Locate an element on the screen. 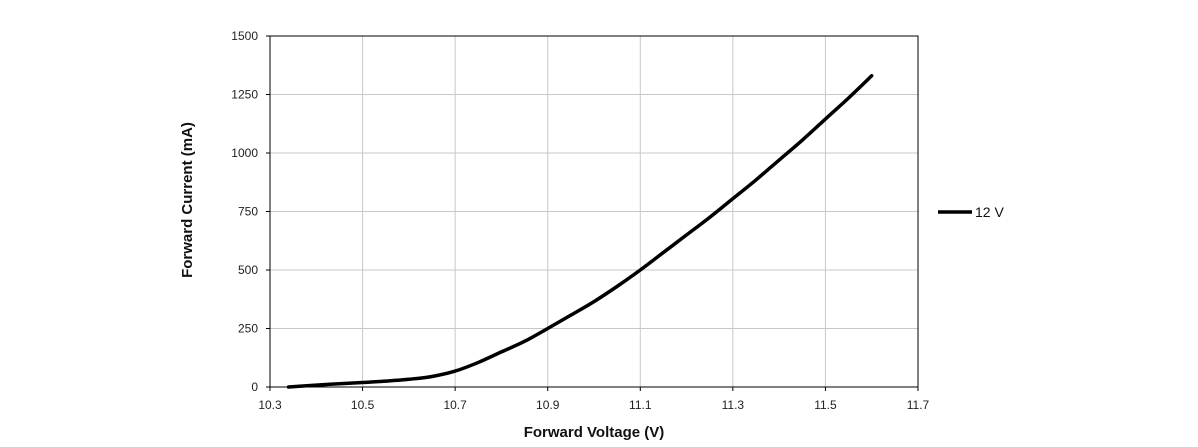  x-tick-label: 10.5 is located at coordinates (363, 405).